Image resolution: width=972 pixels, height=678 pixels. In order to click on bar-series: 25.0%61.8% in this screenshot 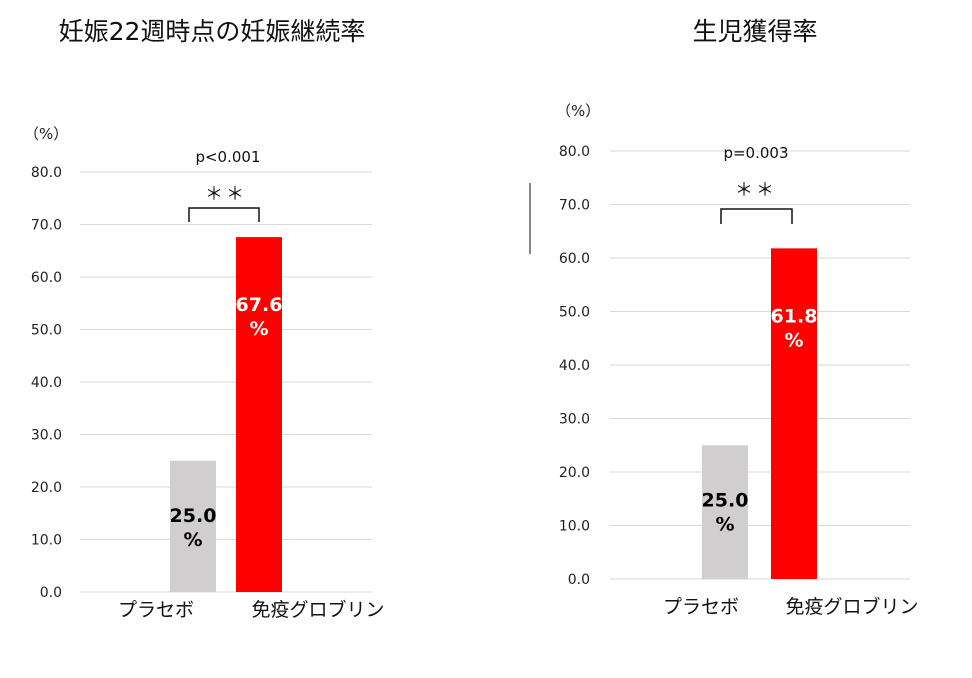, I will do `click(760, 413)`.